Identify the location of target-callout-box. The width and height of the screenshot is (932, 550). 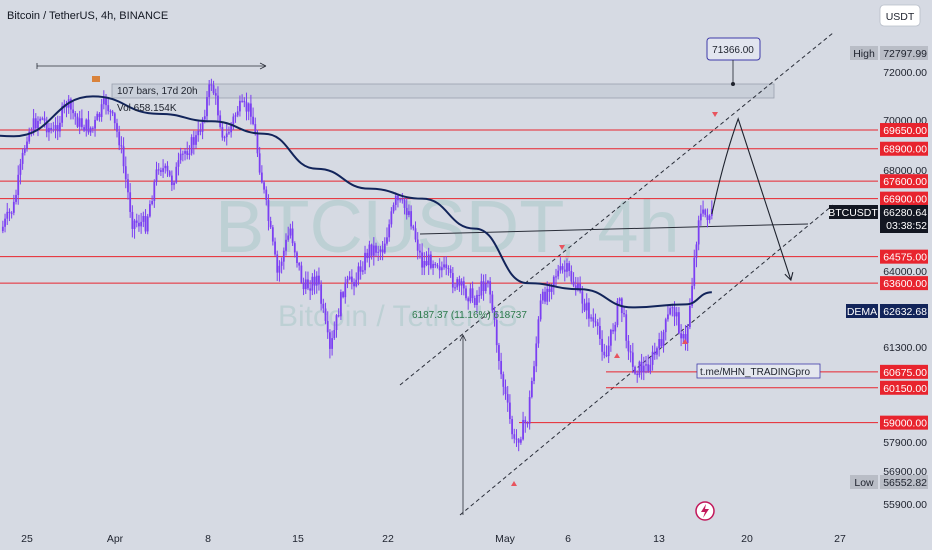
(733, 49).